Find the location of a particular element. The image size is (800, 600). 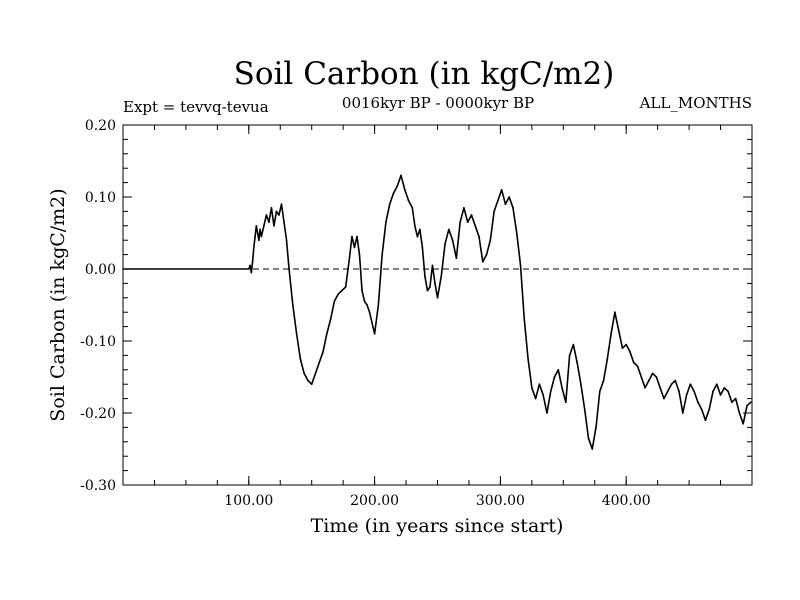

y-tick-label: 0.10 is located at coordinates (100, 198).